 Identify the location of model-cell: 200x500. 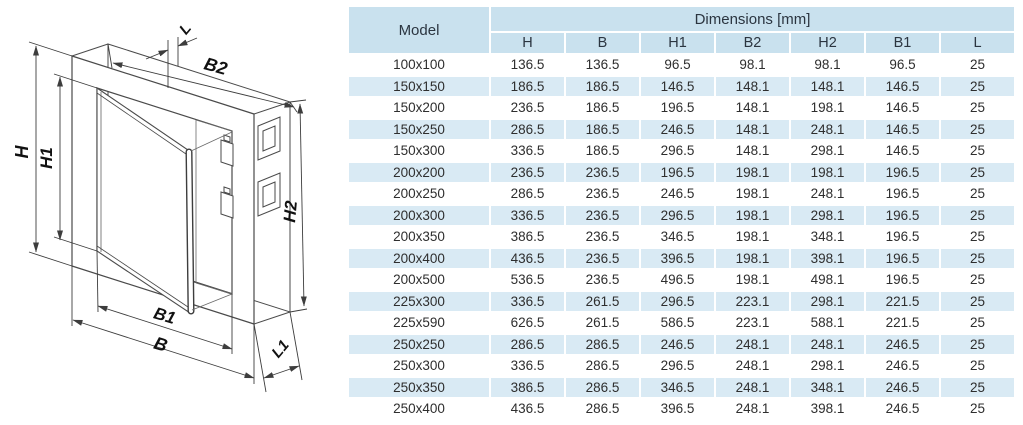
(419, 280).